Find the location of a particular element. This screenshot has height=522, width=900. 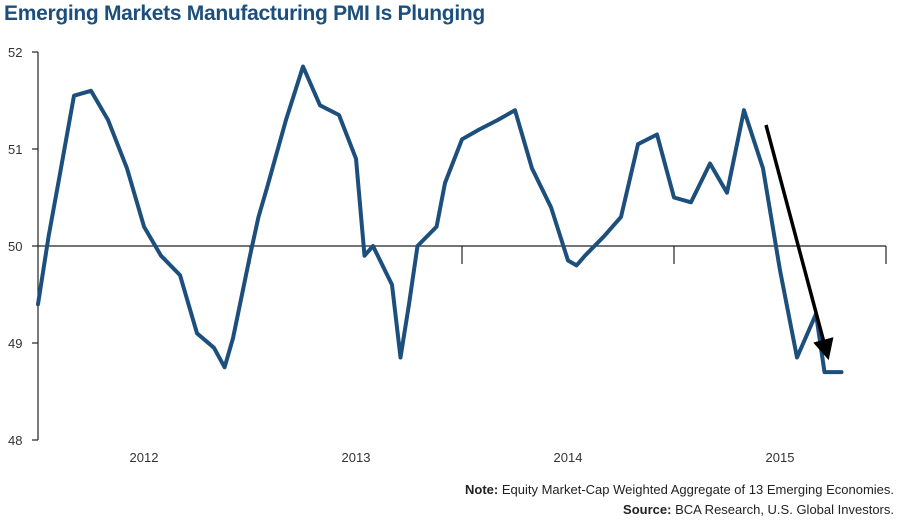

source-text: BCA Research, U.S. Global Investors. is located at coordinates (784, 509).